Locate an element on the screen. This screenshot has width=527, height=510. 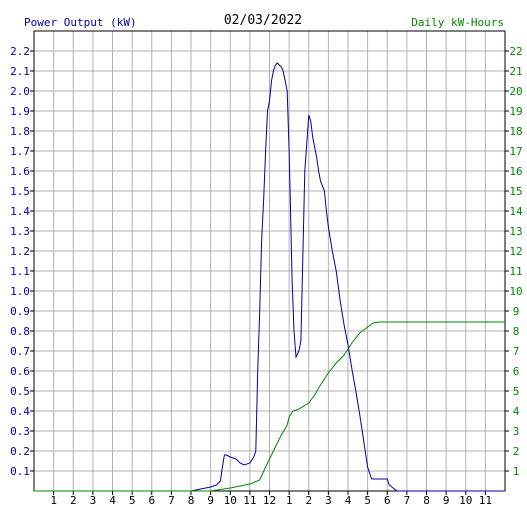
left-tick-label: 1.7 is located at coordinates (20, 151).